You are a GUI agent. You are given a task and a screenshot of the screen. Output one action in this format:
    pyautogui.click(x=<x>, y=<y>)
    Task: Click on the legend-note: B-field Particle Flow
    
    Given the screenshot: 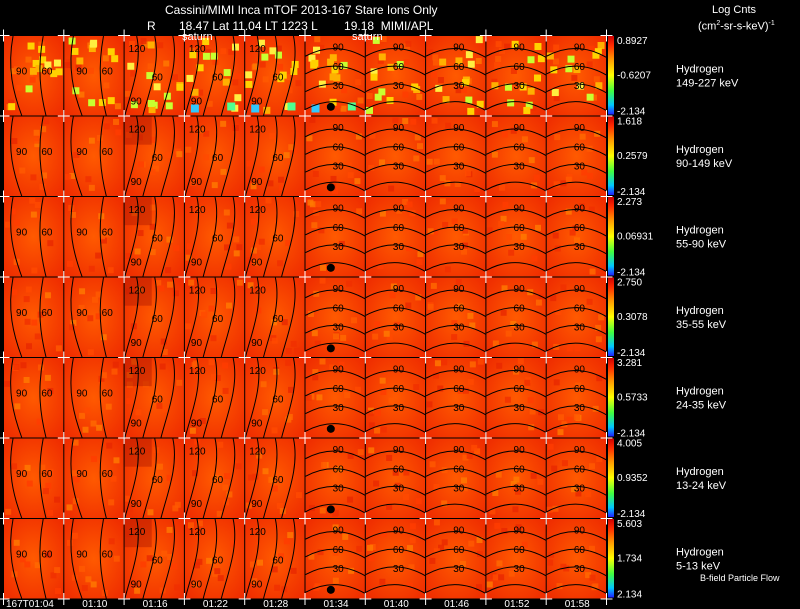 What is the action you would take?
    pyautogui.click(x=740, y=578)
    